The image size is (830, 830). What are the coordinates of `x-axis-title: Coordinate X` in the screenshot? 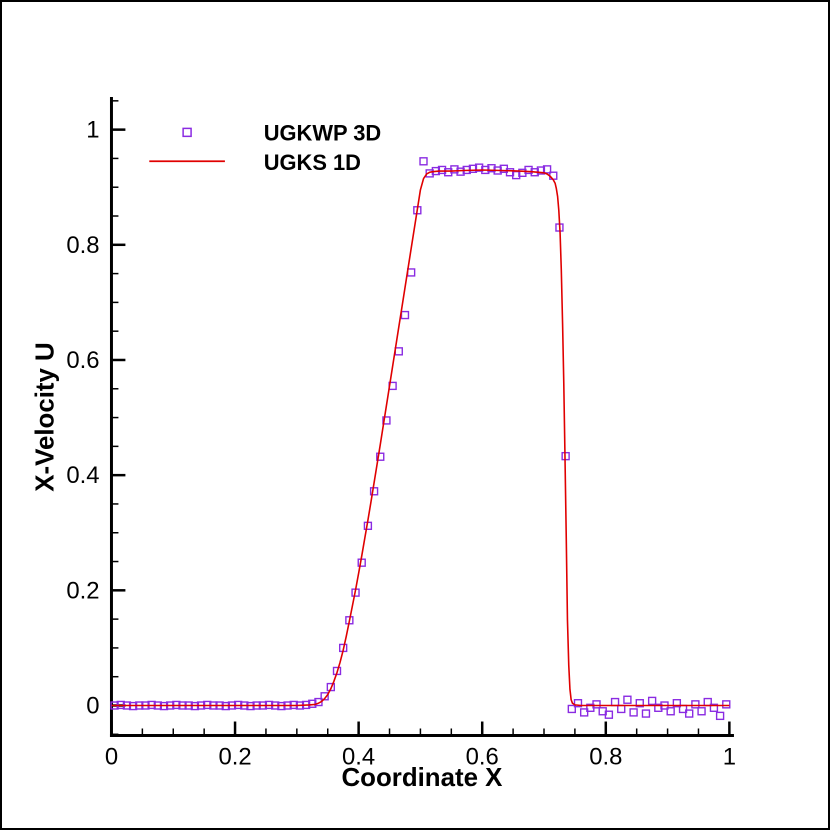 It's located at (423, 778).